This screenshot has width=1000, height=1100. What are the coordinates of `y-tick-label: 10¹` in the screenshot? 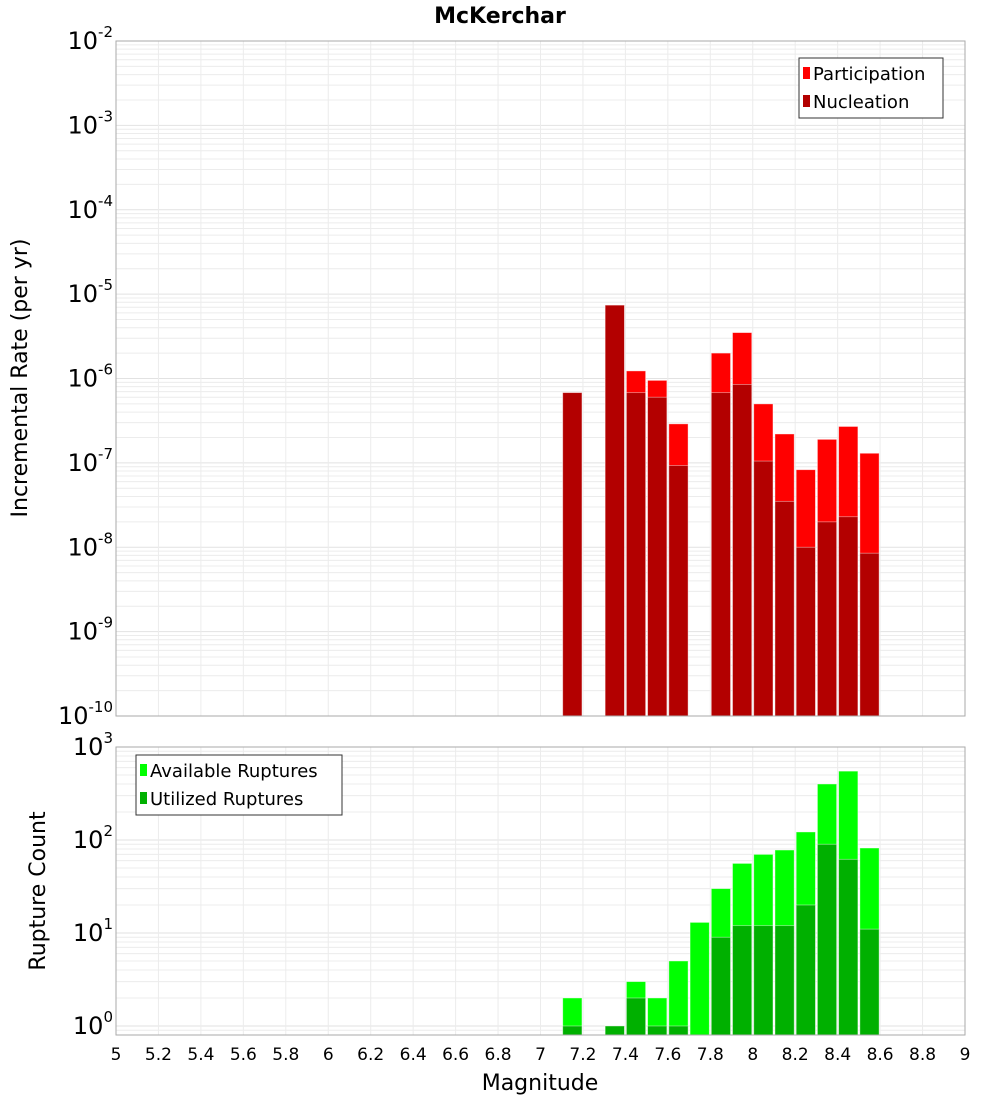 It's located at (93, 931).